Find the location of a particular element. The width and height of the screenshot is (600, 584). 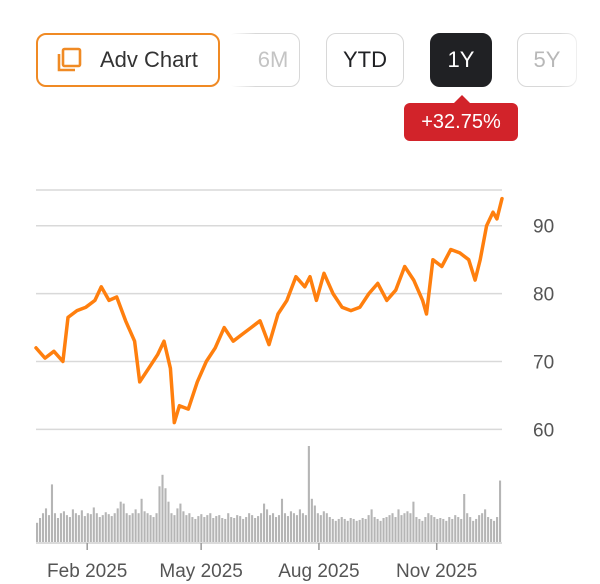

y-tick-label: 90 is located at coordinates (543, 227).